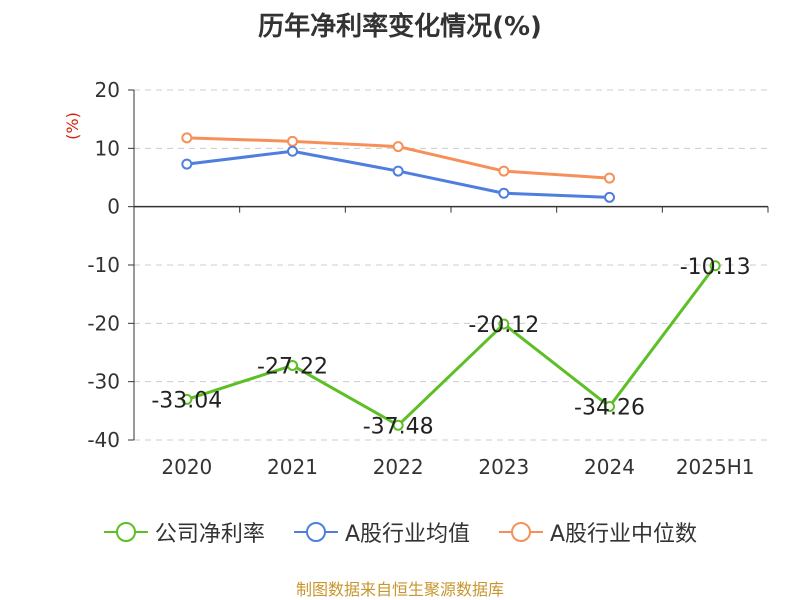  Describe the element at coordinates (103, 382) in the screenshot. I see `y-tick-label: -30` at that location.